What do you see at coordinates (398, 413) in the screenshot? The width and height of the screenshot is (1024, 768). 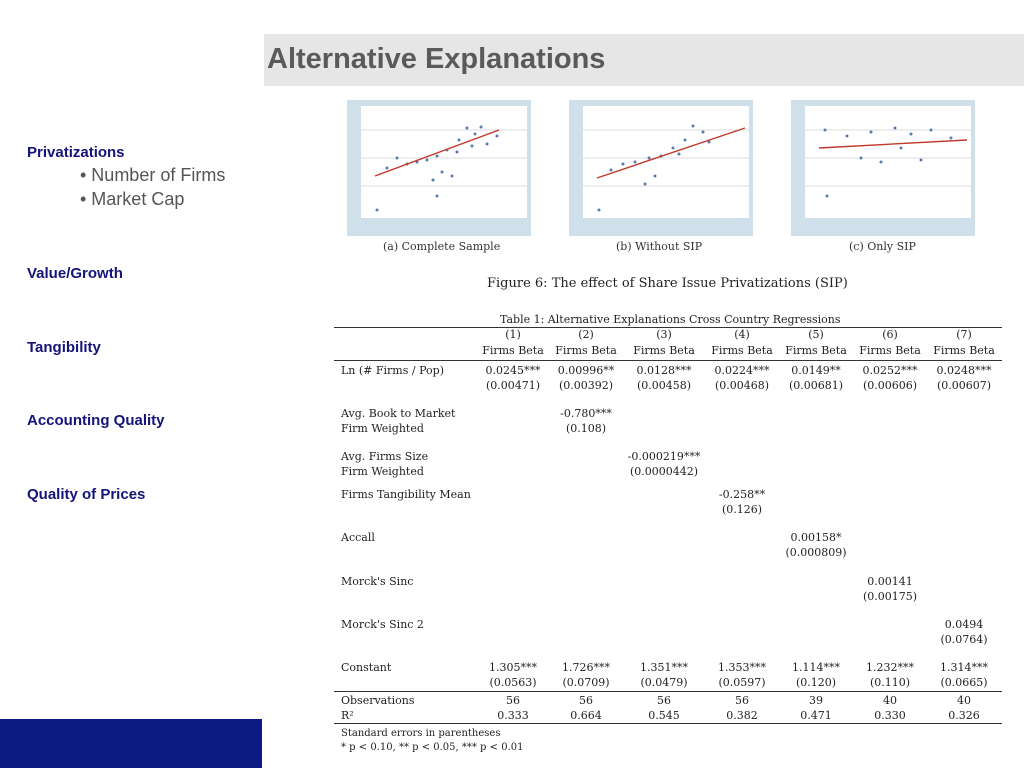 I see `row-label: Avg. Book to Market` at bounding box center [398, 413].